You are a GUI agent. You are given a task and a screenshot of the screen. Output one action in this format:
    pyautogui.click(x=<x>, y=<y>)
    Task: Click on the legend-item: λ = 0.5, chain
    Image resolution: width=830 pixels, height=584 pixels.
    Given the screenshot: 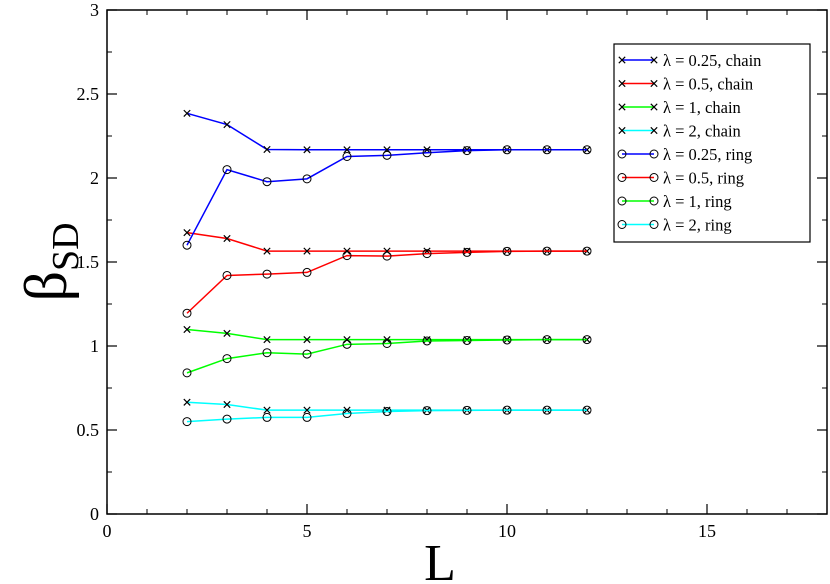 What is the action you would take?
    pyautogui.click(x=685, y=84)
    